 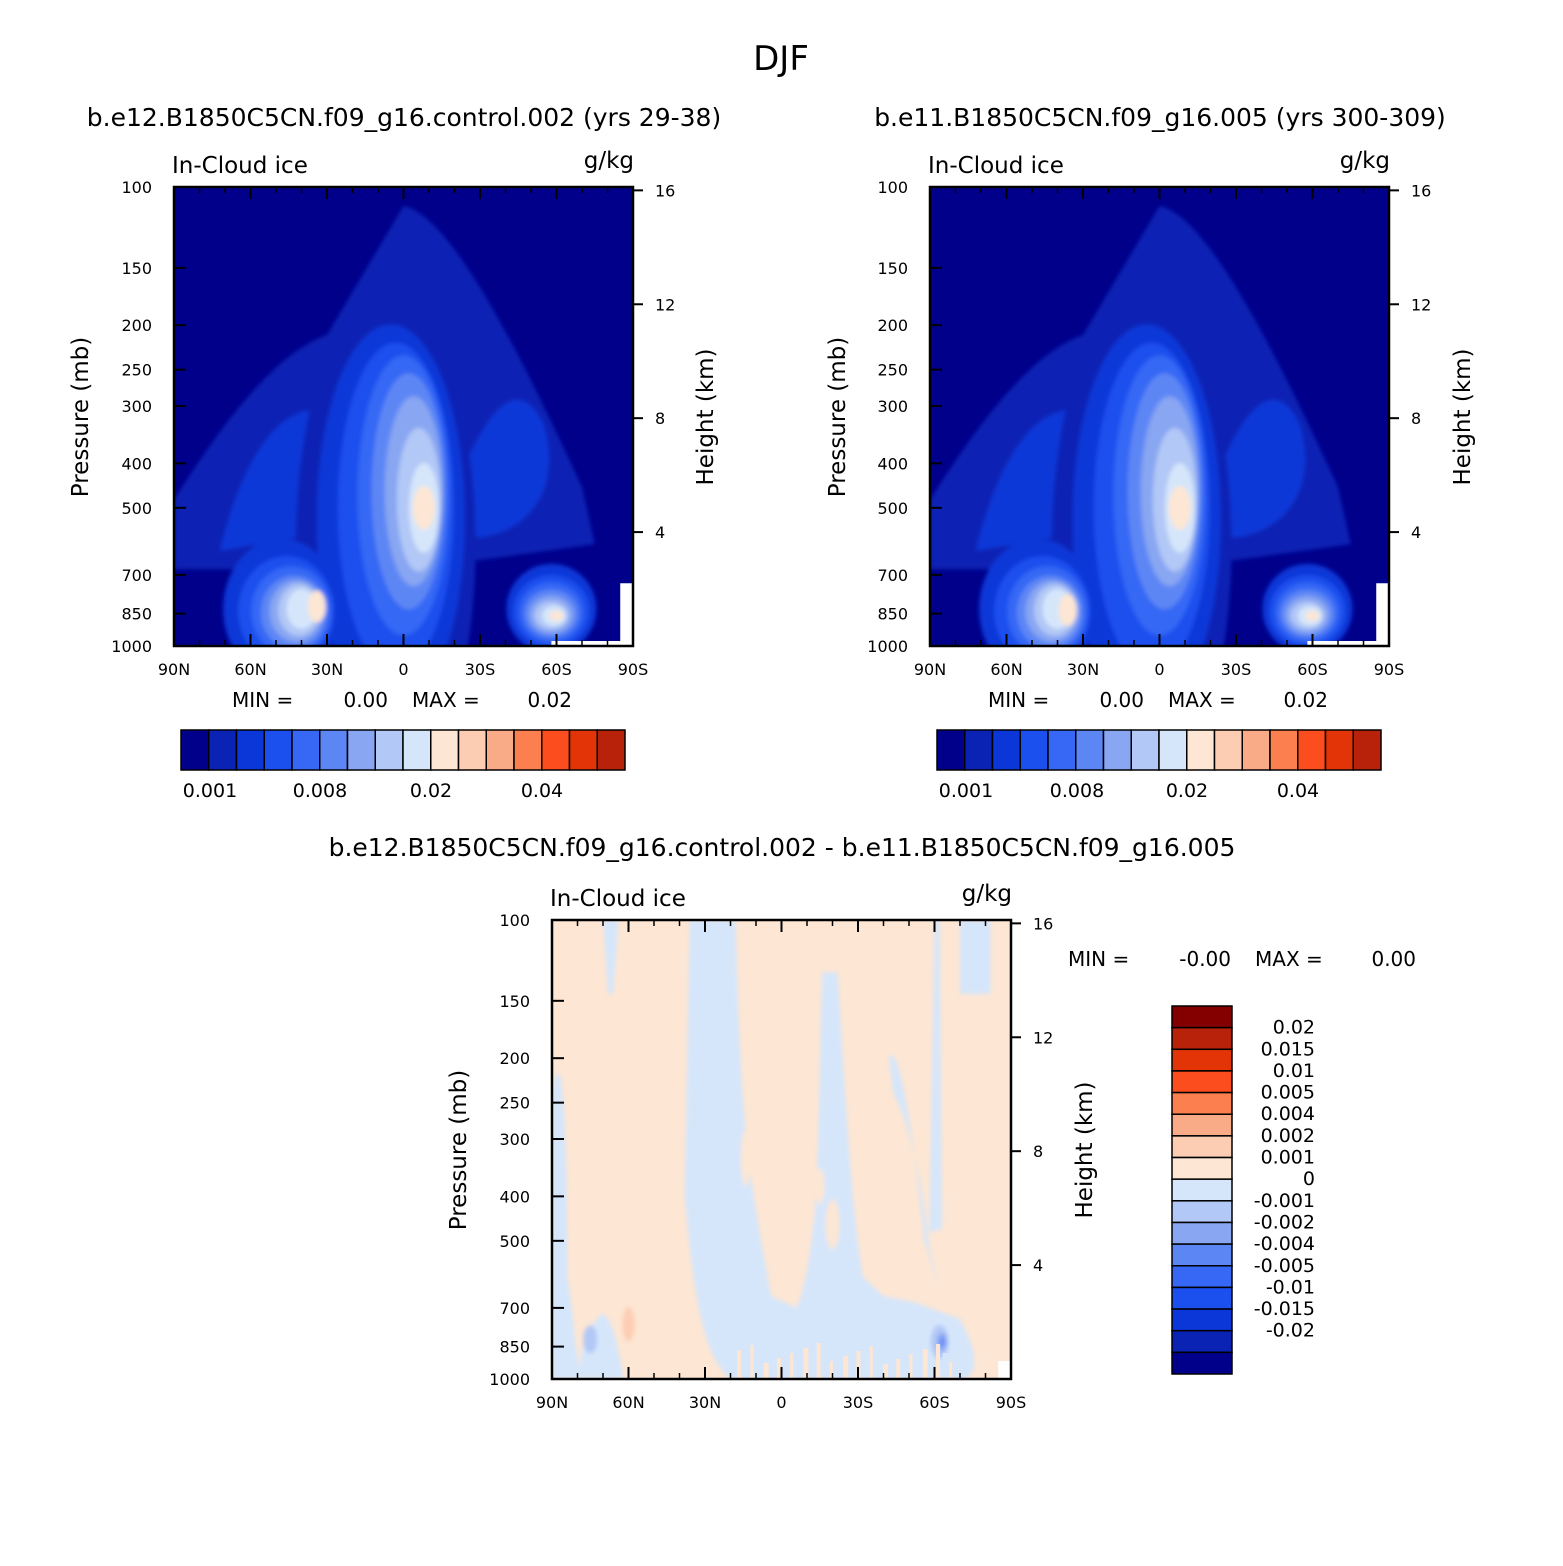 I want to click on field-level-9-sh-core, so click(x=1312, y=615).